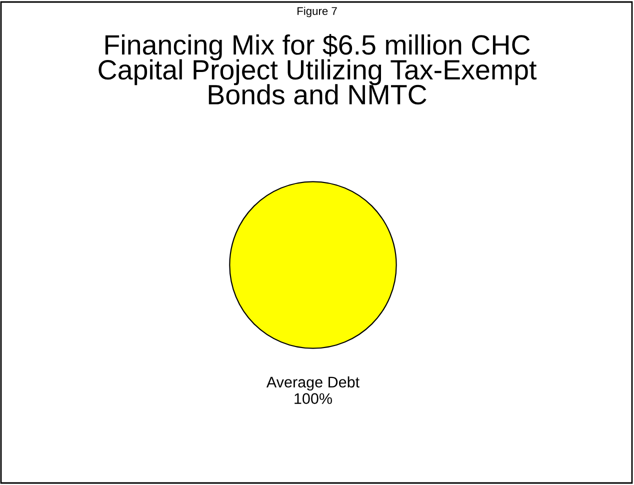 This screenshot has width=634, height=485. What do you see at coordinates (313, 383) in the screenshot?
I see `slice-label: Average Debt` at bounding box center [313, 383].